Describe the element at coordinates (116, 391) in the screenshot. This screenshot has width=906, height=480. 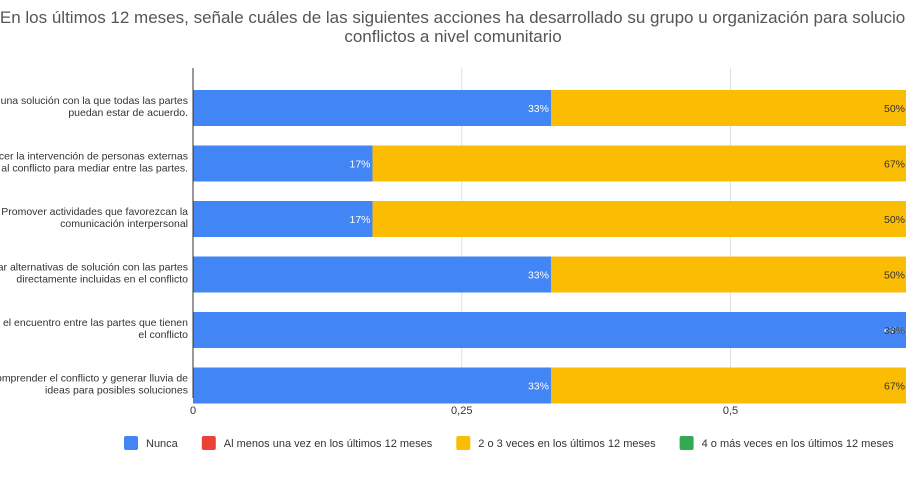
I see `category-label: ideas para posibles soluciones` at that location.